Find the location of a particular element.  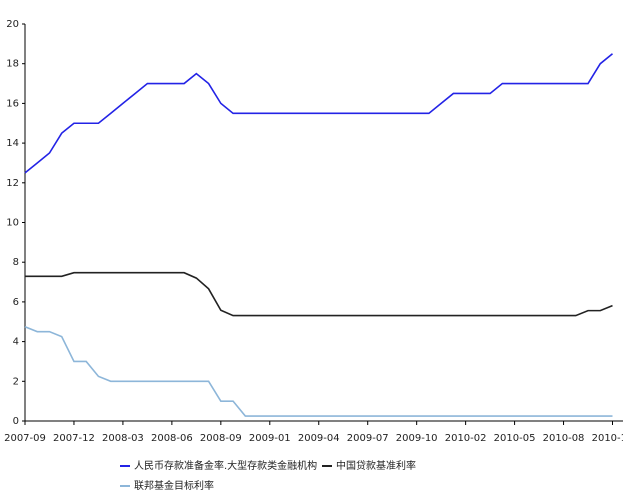

y-tick-label: 0 is located at coordinates (16, 421).